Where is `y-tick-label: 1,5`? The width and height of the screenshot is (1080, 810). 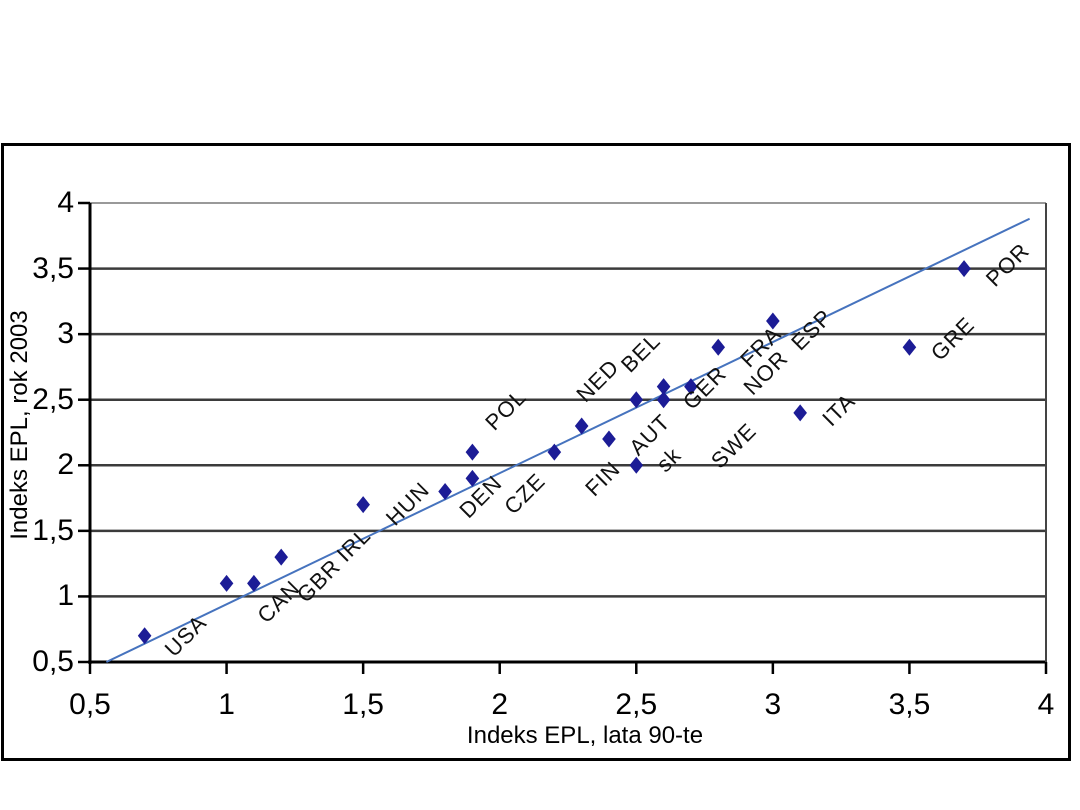
y-tick-label: 1,5 is located at coordinates (53, 530).